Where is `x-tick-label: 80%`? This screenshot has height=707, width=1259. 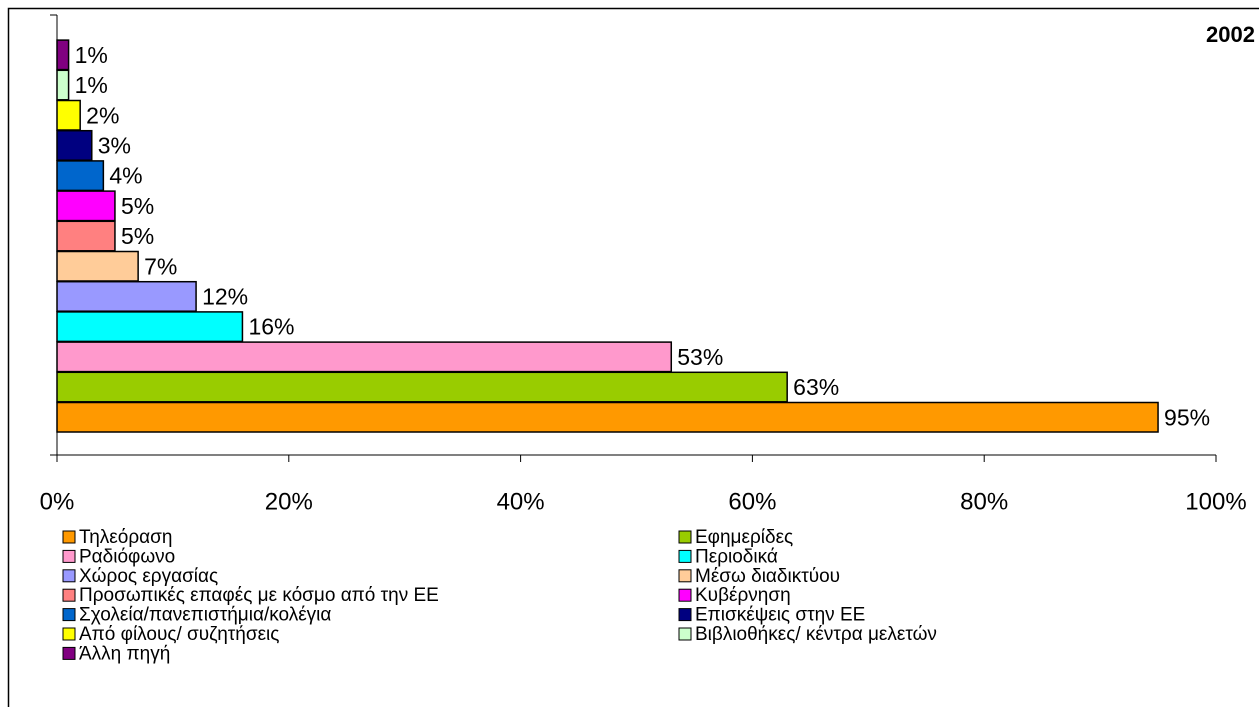 x-tick-label: 80% is located at coordinates (984, 501).